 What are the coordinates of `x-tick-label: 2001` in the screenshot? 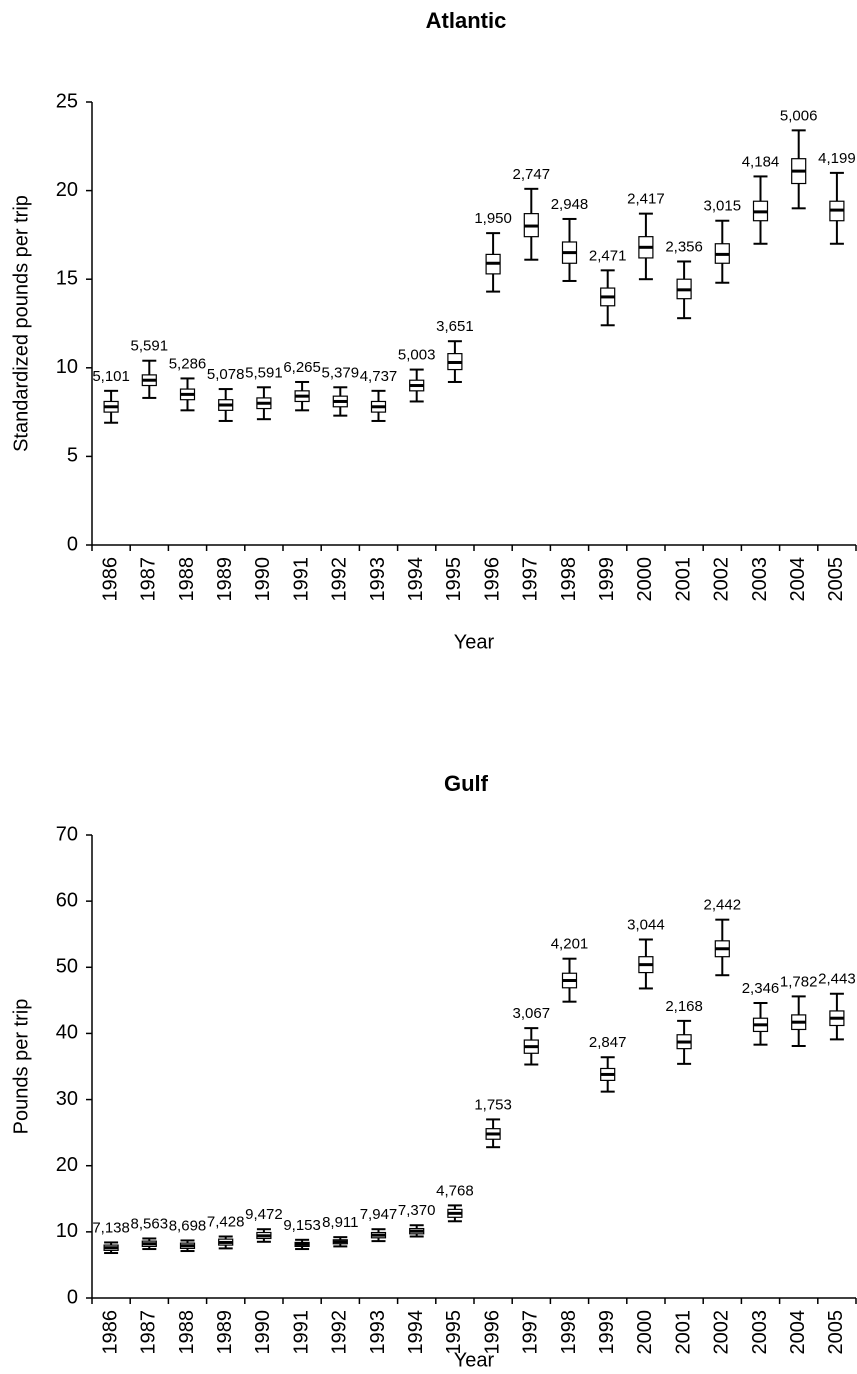 It's located at (683, 1332).